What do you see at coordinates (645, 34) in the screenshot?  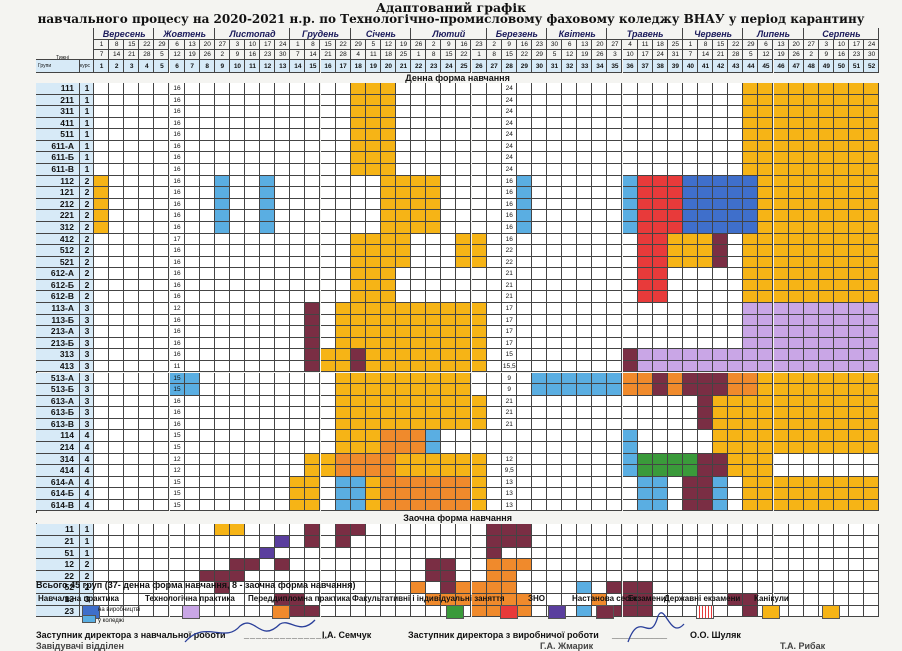 I see `month-header` at bounding box center [645, 34].